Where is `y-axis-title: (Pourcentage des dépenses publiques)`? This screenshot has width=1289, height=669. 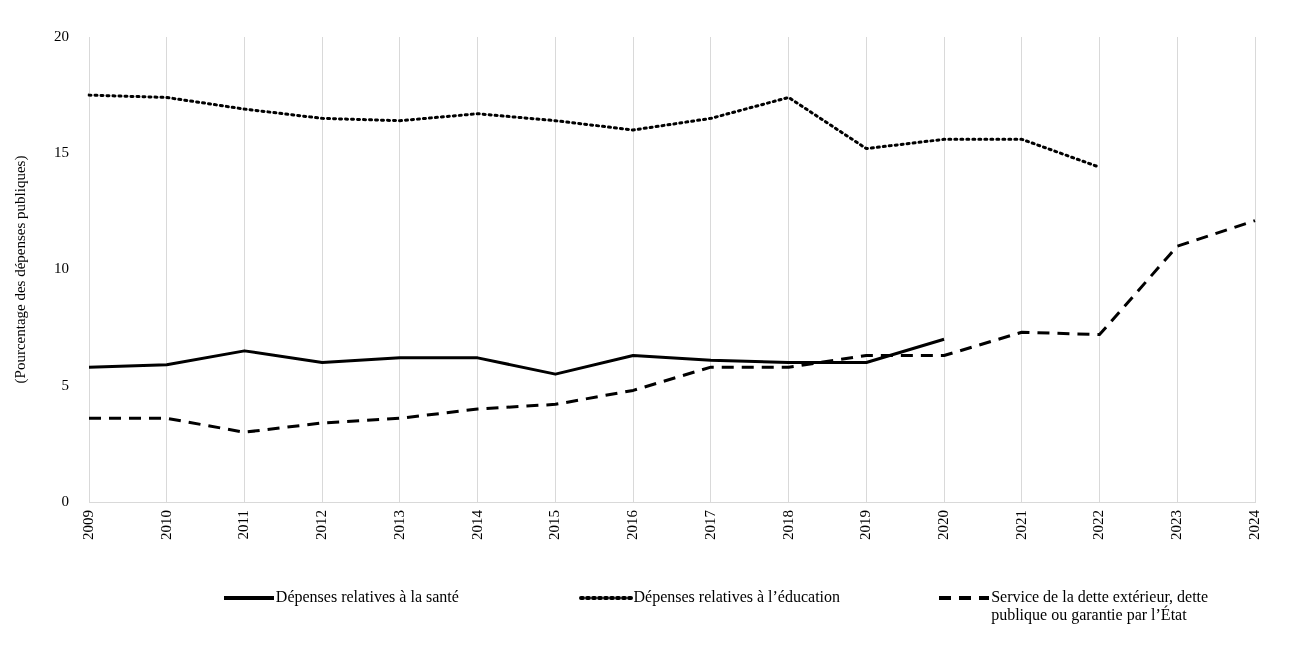 y-axis-title: (Pourcentage des dépenses publiques) is located at coordinates (20, 269).